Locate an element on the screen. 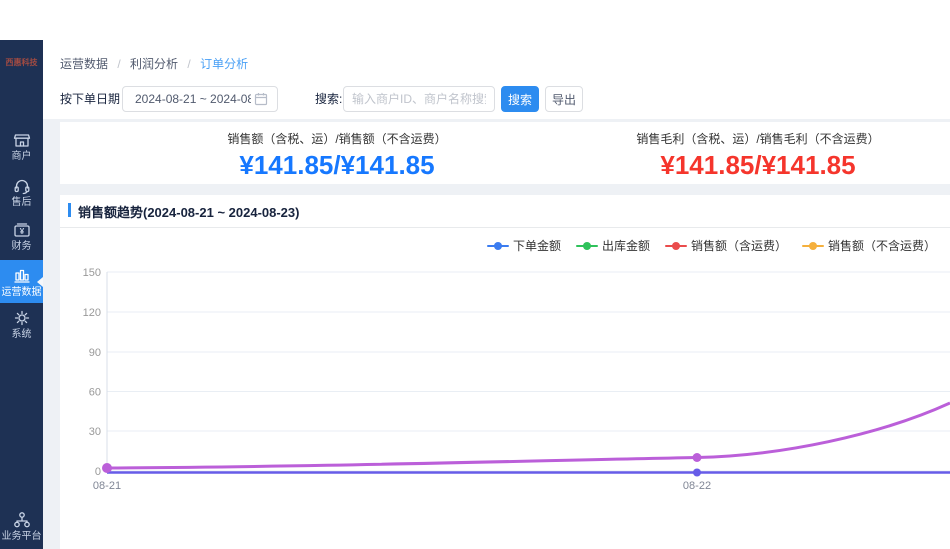  chart-title: 销售额趋势(2024-08-21 ~ 2024-08-23) is located at coordinates (189, 212).